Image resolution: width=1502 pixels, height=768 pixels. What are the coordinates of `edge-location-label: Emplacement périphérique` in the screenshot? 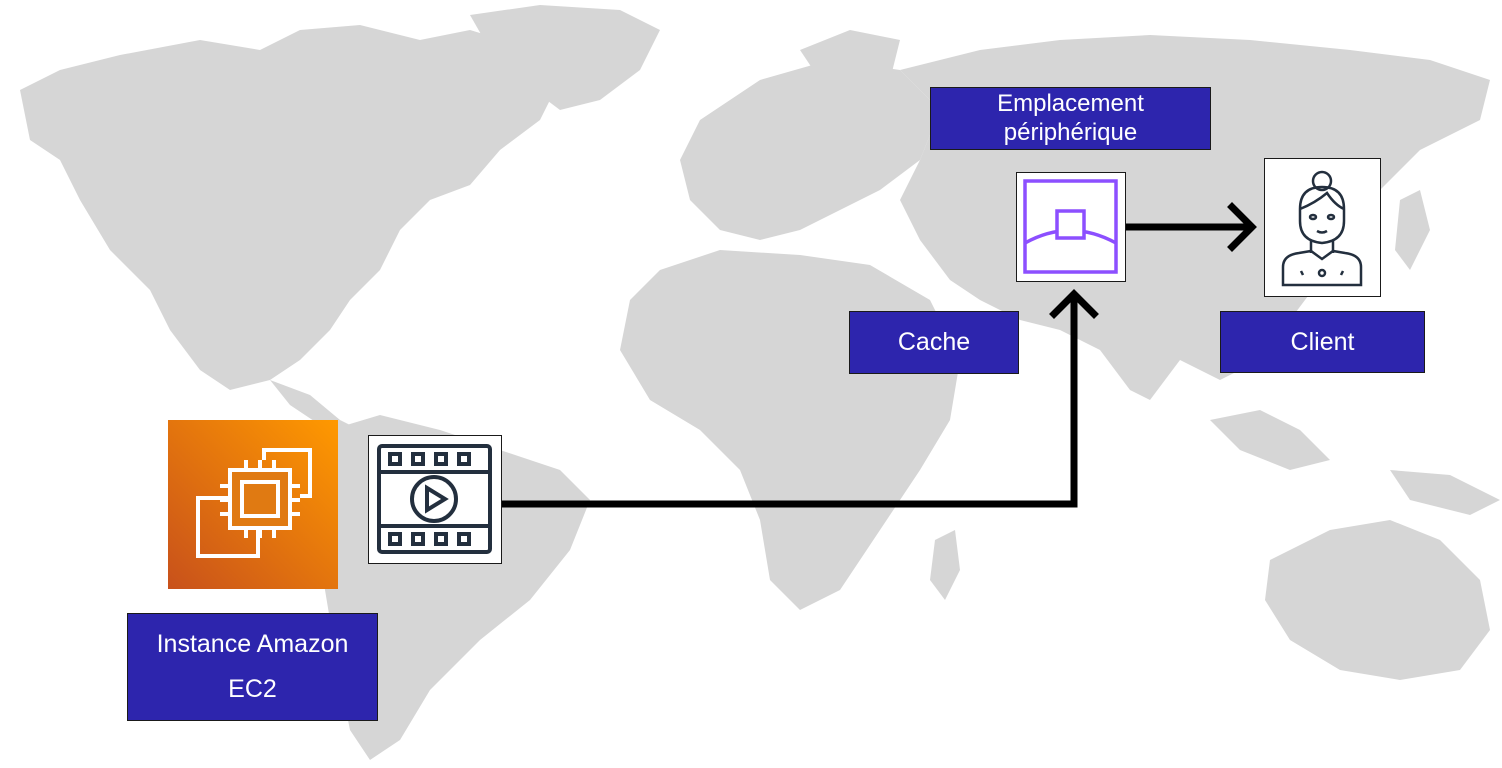 It's located at (1070, 118).